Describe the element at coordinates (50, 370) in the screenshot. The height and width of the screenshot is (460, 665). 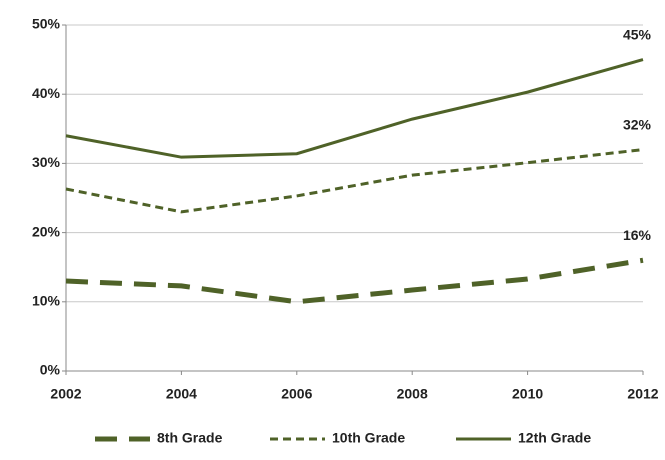
I see `y-tick-label: 0%` at that location.